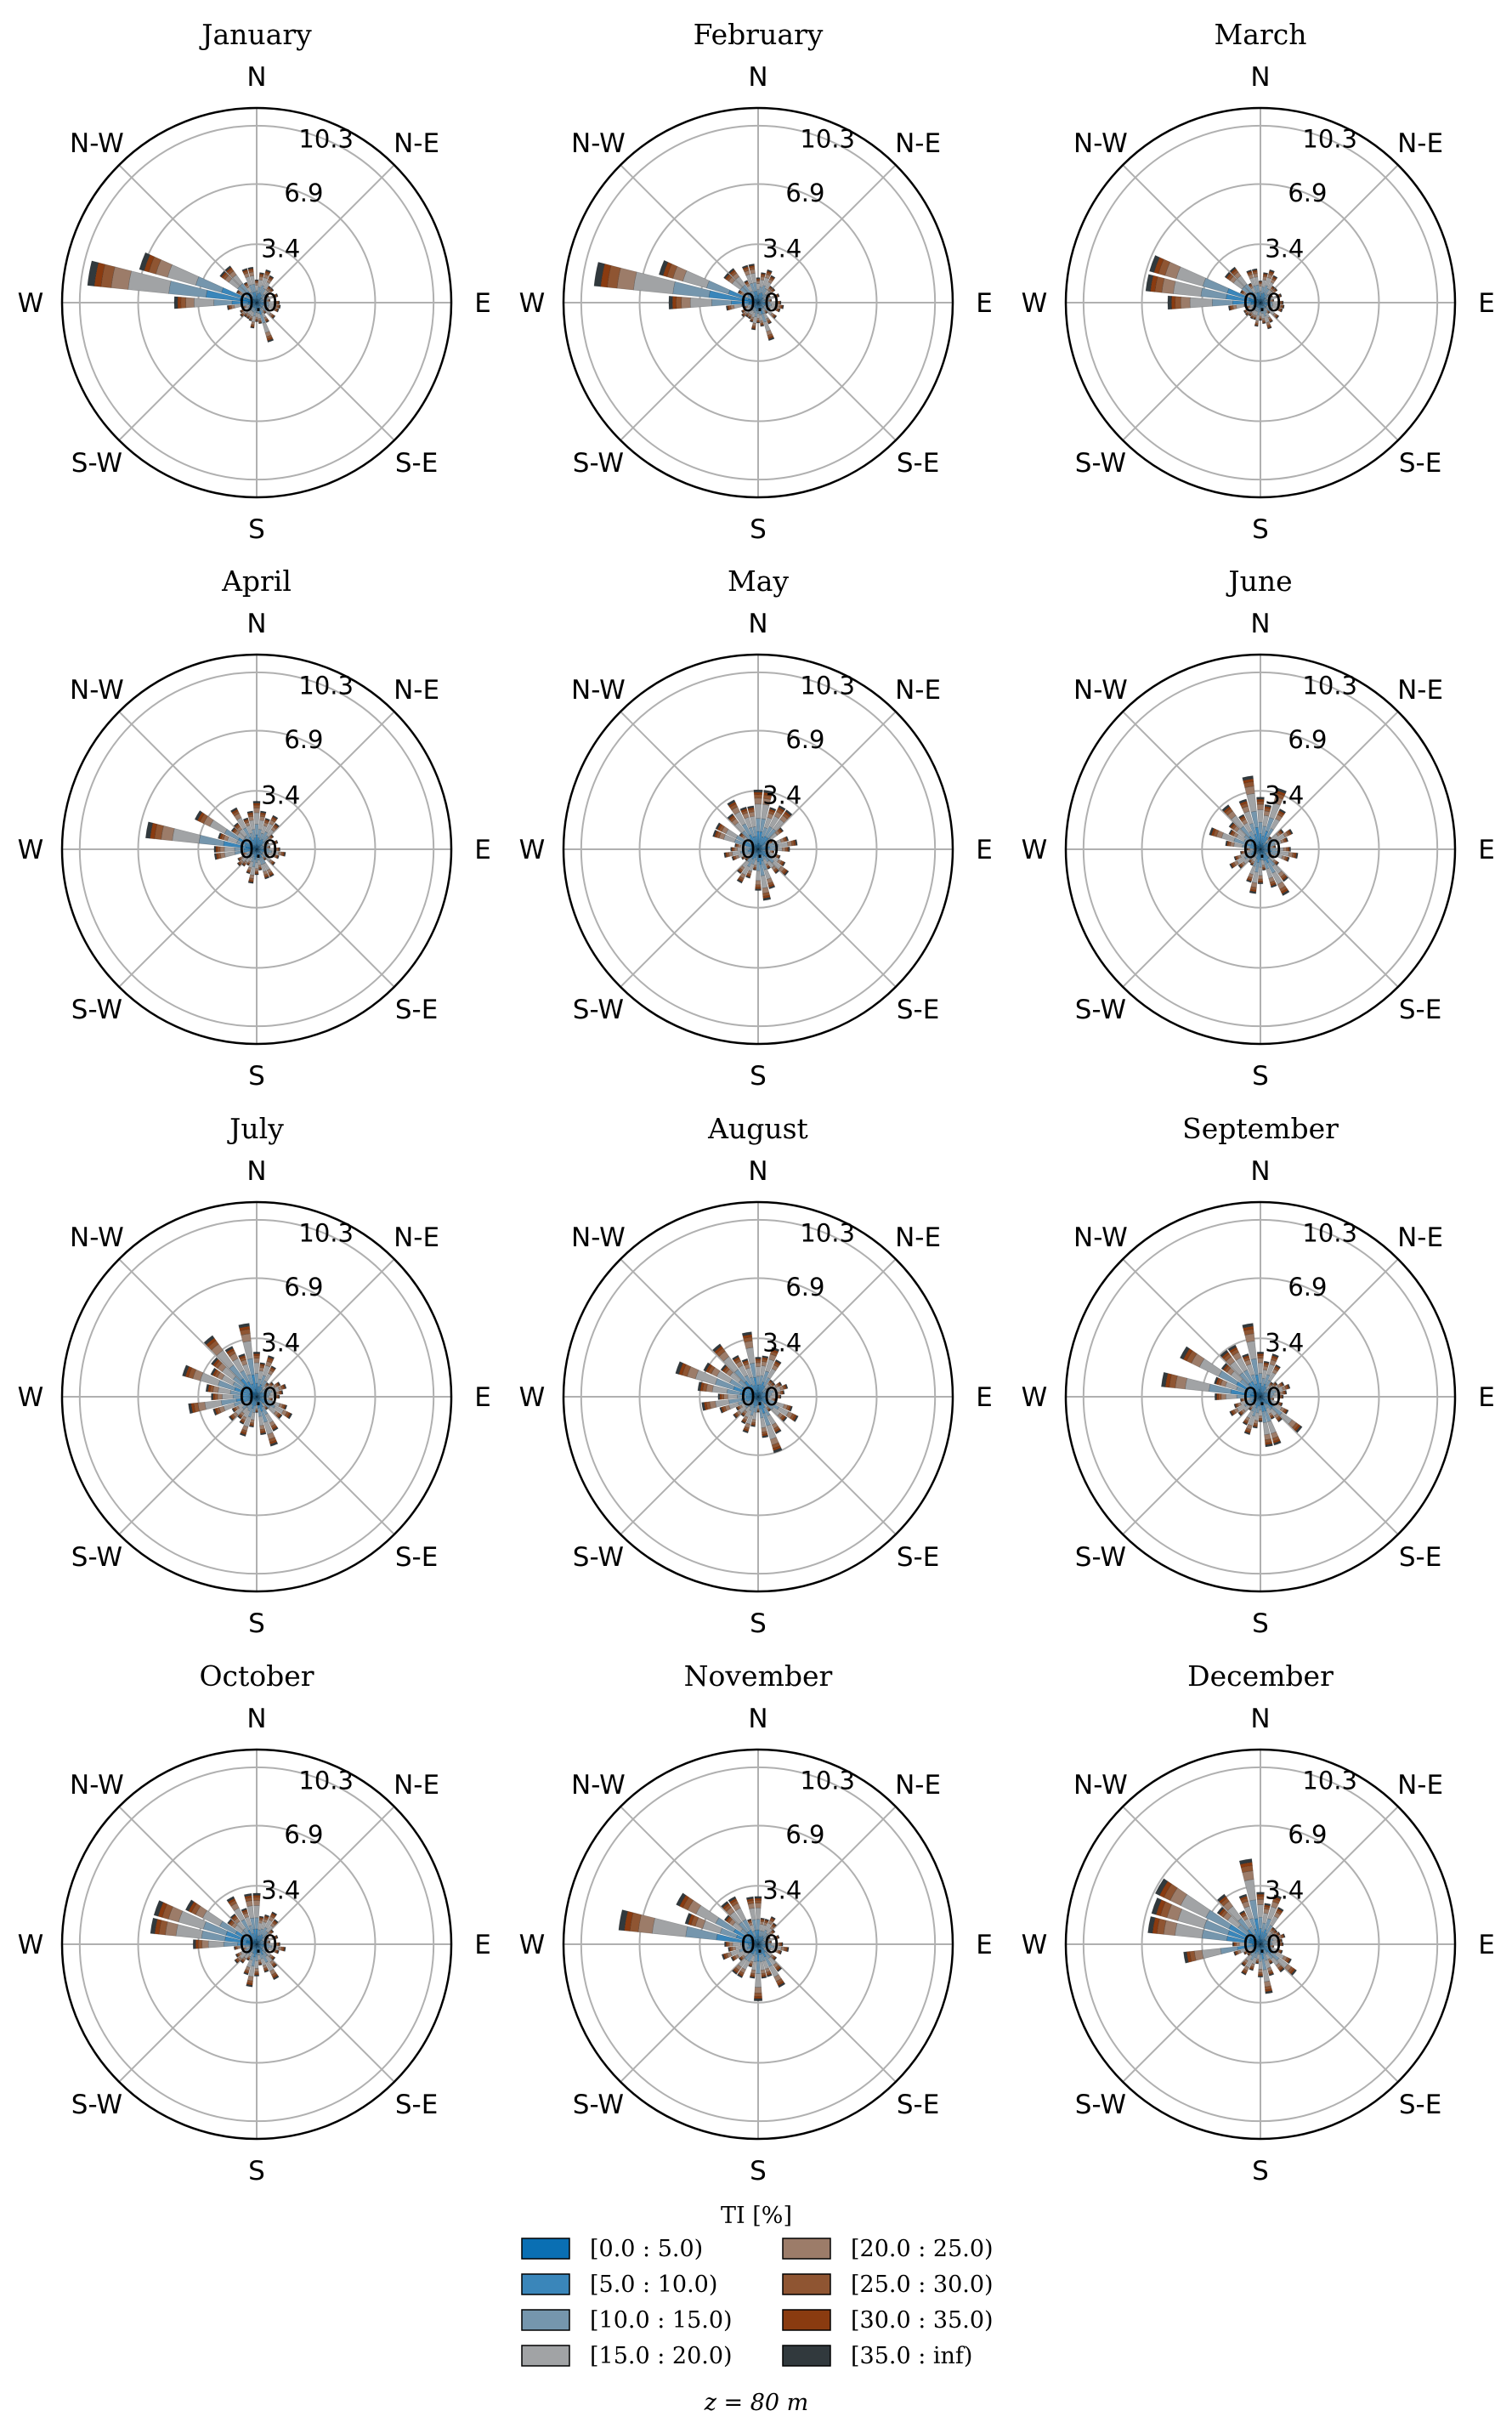 This screenshot has width=1512, height=2422. What do you see at coordinates (482, 303) in the screenshot?
I see `direction-label: E` at bounding box center [482, 303].